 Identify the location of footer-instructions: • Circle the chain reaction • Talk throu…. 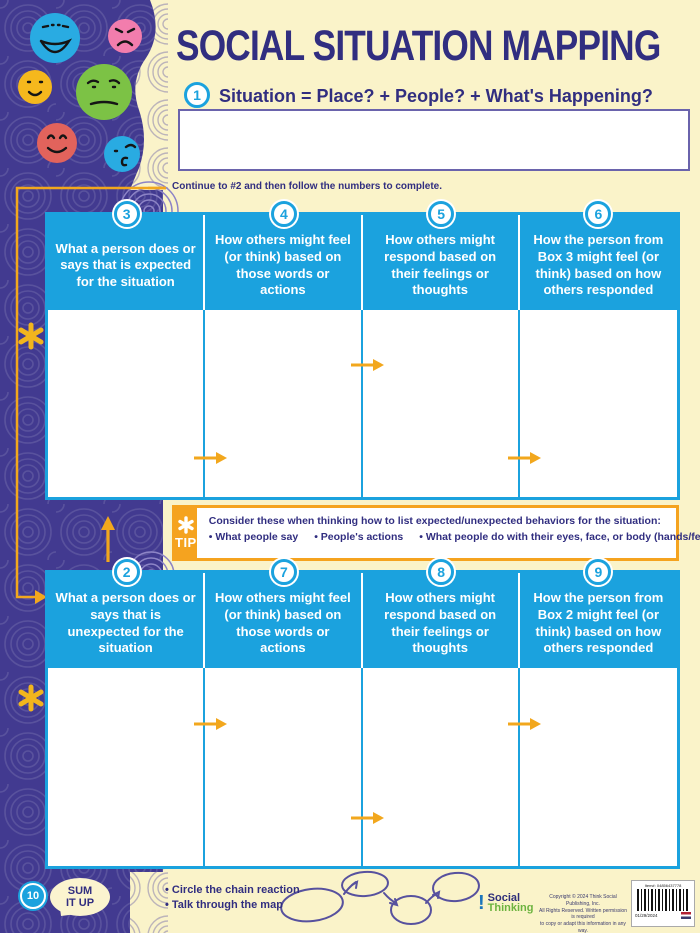
(232, 898).